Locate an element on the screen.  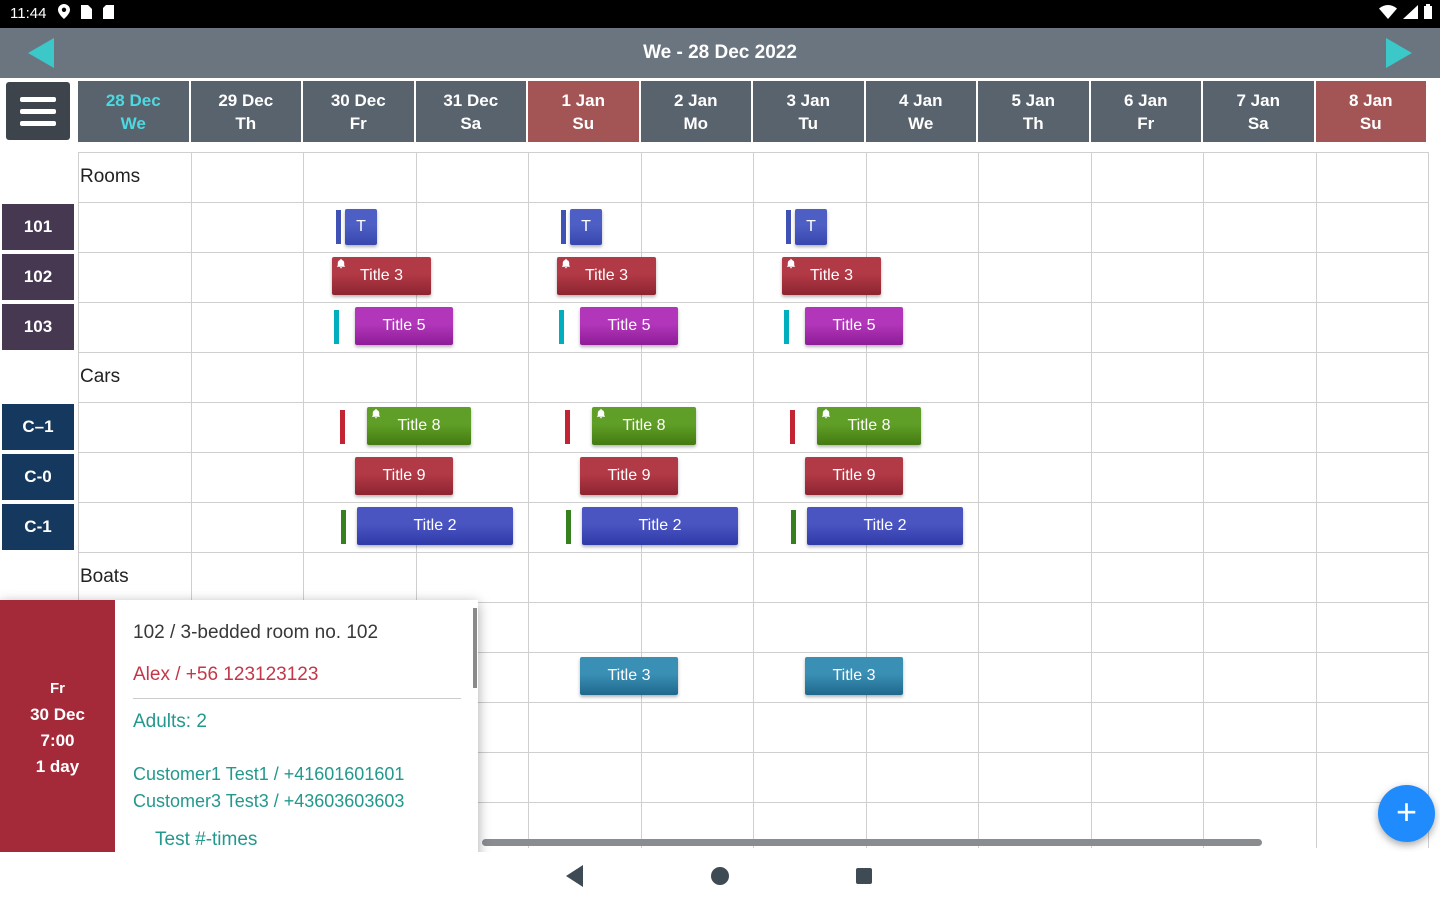
next-day-button is located at coordinates (1399, 53).